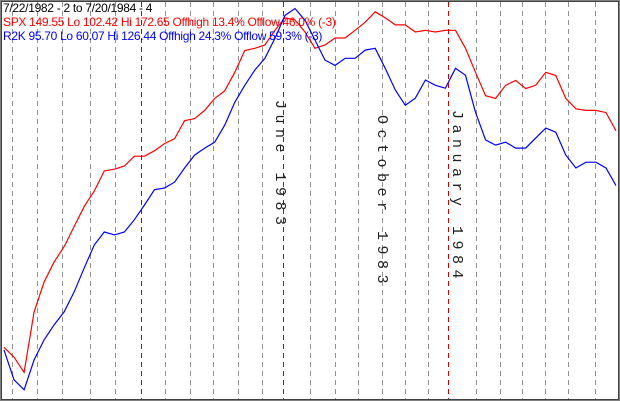 The height and width of the screenshot is (401, 620). I want to click on annotation: January 1984, so click(456, 197).